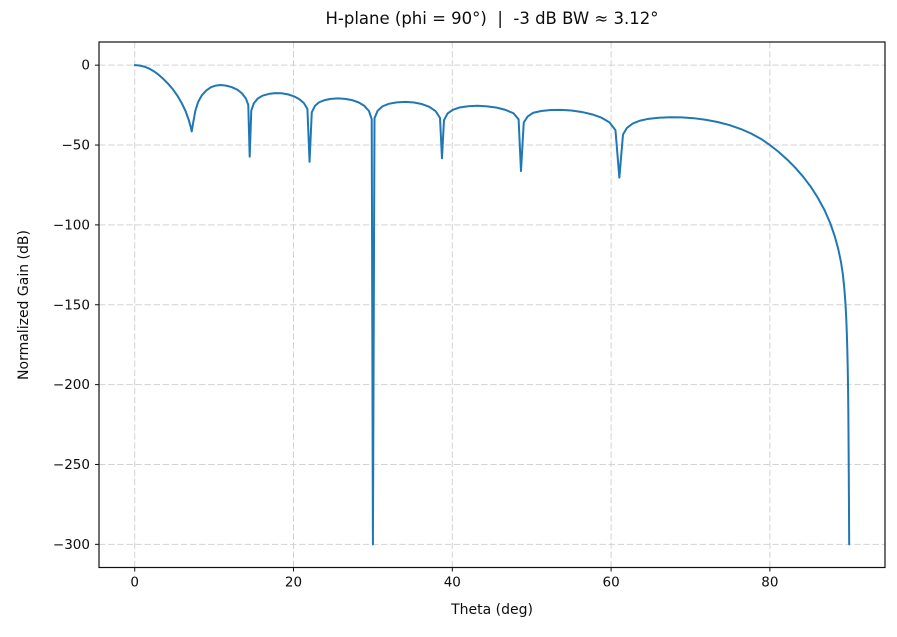  What do you see at coordinates (769, 583) in the screenshot?
I see `x-tick-label: 80` at bounding box center [769, 583].